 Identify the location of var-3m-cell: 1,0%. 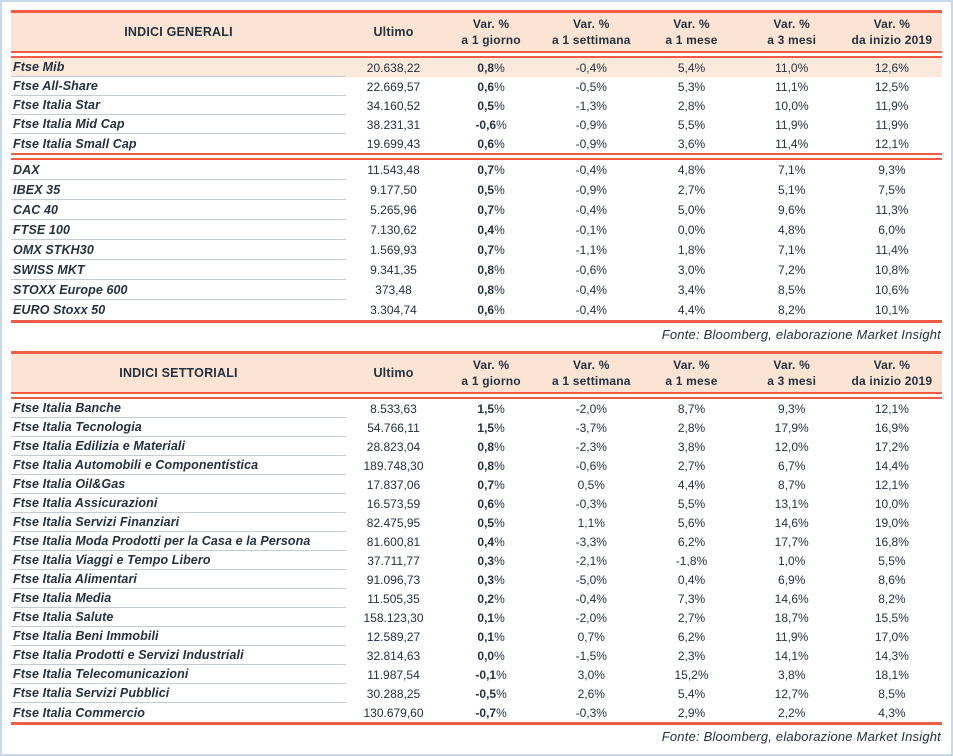
(792, 560).